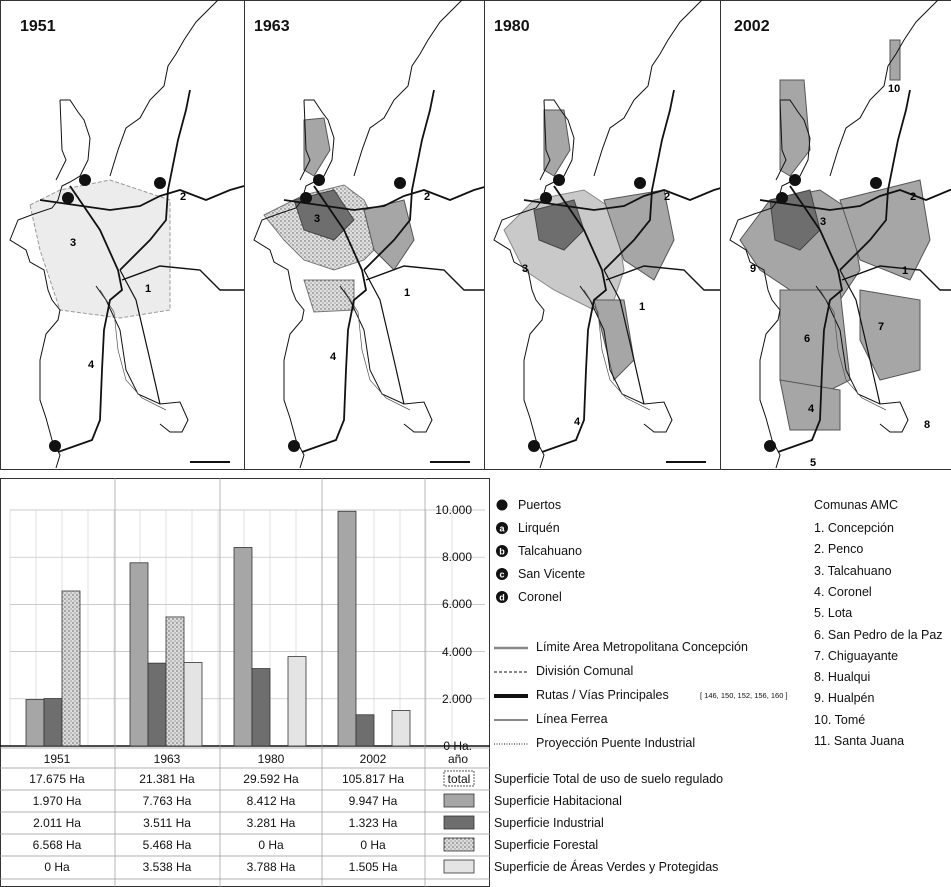 Image resolution: width=951 pixels, height=887 pixels. What do you see at coordinates (549, 823) in the screenshot?
I see `table-row-label: Superficie Industrial` at bounding box center [549, 823].